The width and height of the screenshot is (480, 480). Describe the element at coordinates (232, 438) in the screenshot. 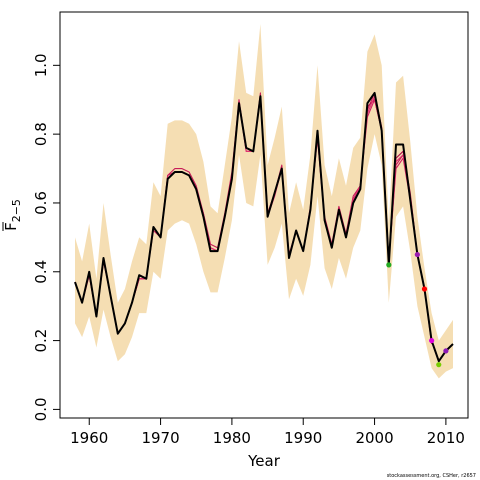

I see `x-tick-label: 1980` at that location.